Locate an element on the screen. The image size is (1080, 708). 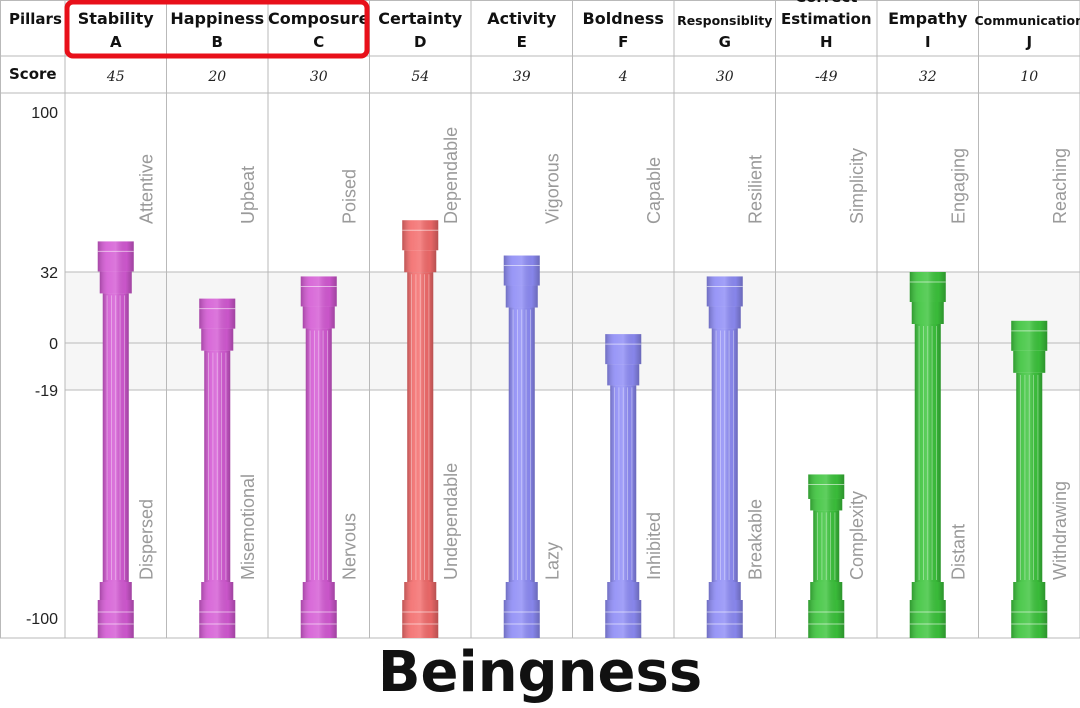
pillar-column-B is located at coordinates (217, 468).